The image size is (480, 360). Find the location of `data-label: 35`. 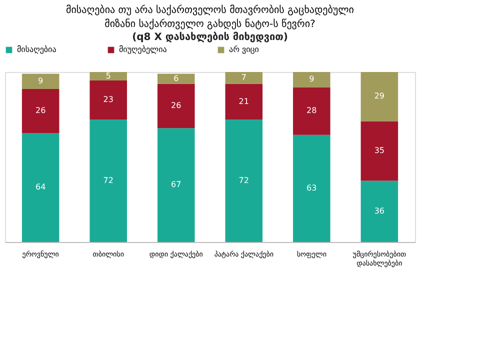

data-label: 35 is located at coordinates (379, 151).